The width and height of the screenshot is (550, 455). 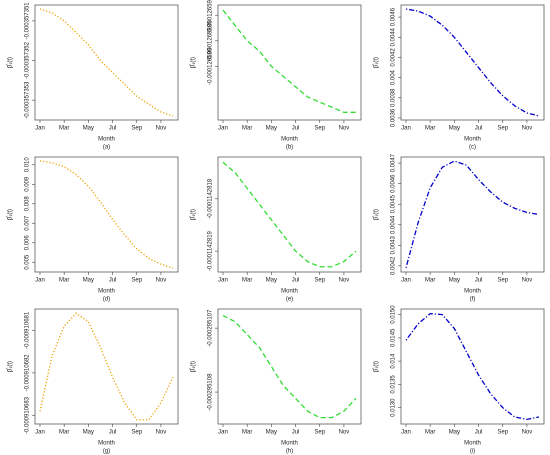 What do you see at coordinates (211, 250) in the screenshot?
I see `y-tick-label: -0.0001142819` at bounding box center [211, 250].